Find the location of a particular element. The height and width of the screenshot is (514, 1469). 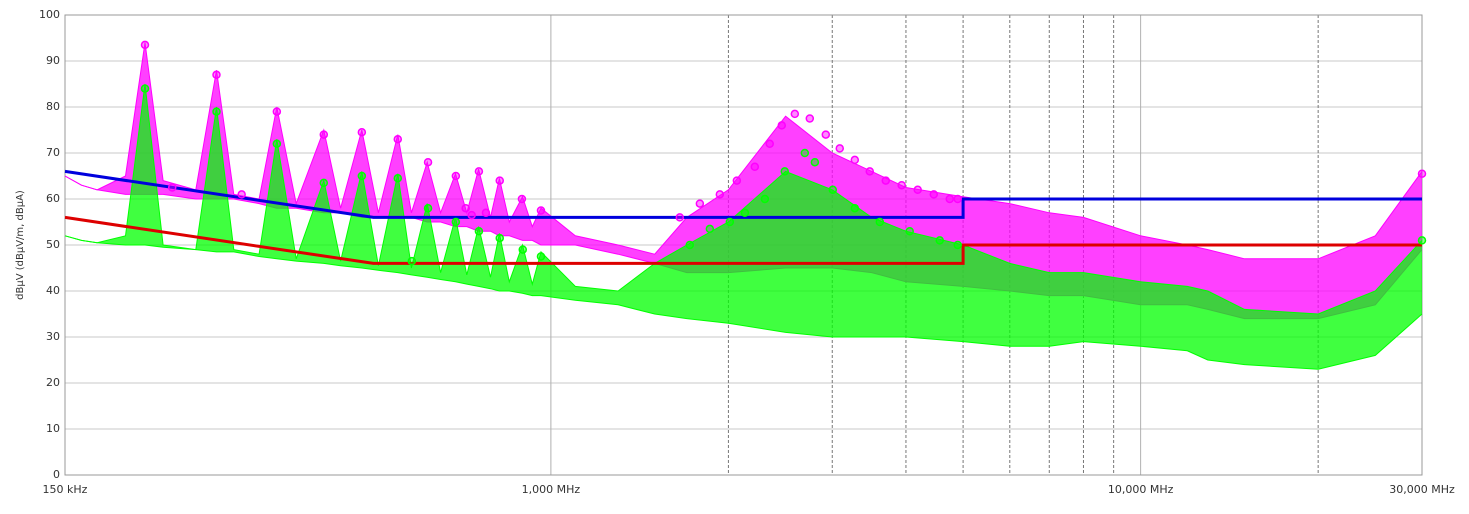

y-tick-label: 0 is located at coordinates (56, 474).